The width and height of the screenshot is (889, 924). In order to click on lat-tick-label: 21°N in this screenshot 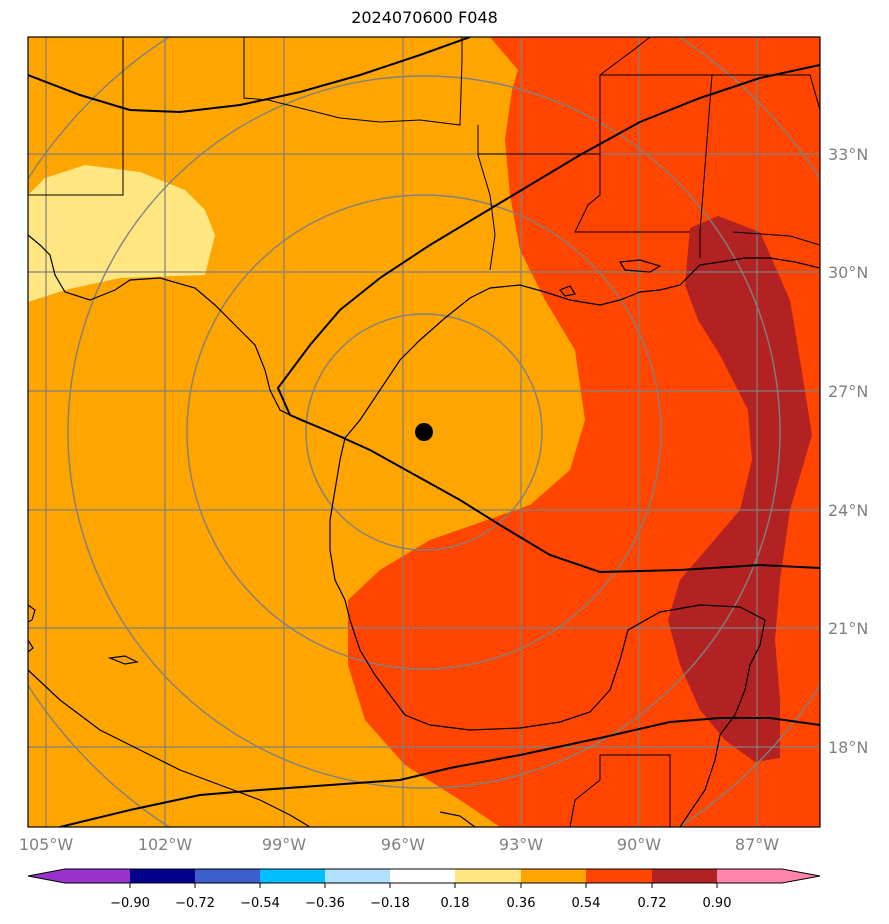, I will do `click(848, 628)`.